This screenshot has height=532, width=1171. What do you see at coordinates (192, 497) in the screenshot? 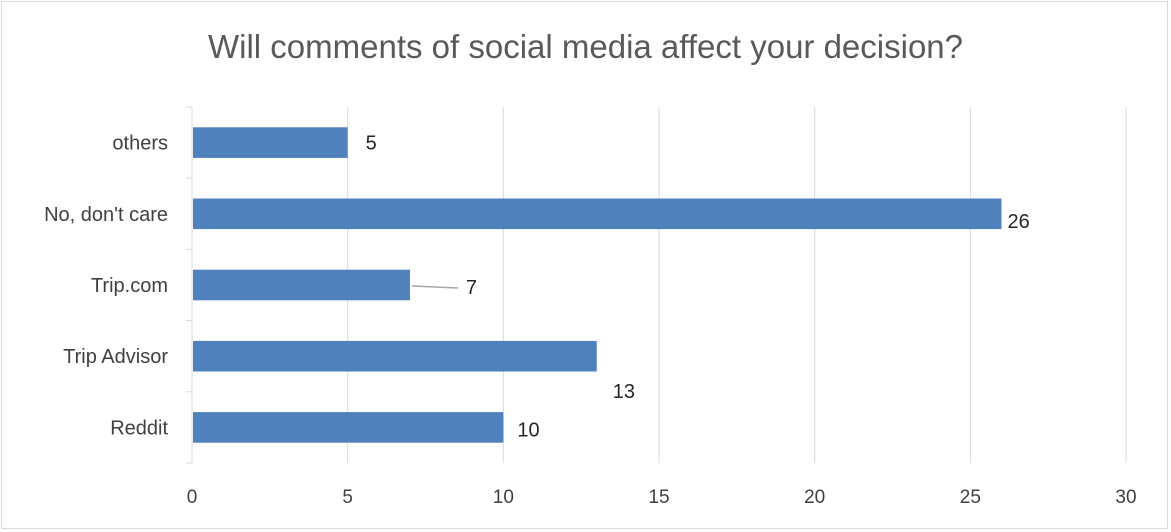
I see `x-tick-label: 0` at bounding box center [192, 497].